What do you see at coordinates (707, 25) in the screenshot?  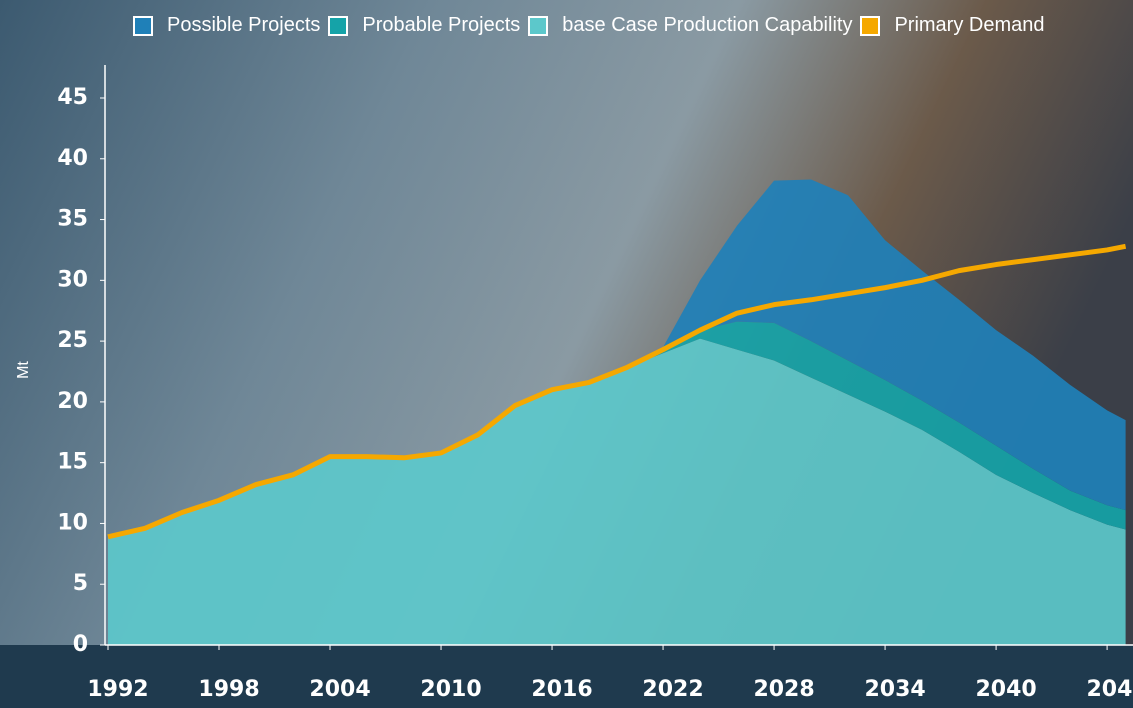 I see `legend-label: base Case Production Capability` at bounding box center [707, 25].